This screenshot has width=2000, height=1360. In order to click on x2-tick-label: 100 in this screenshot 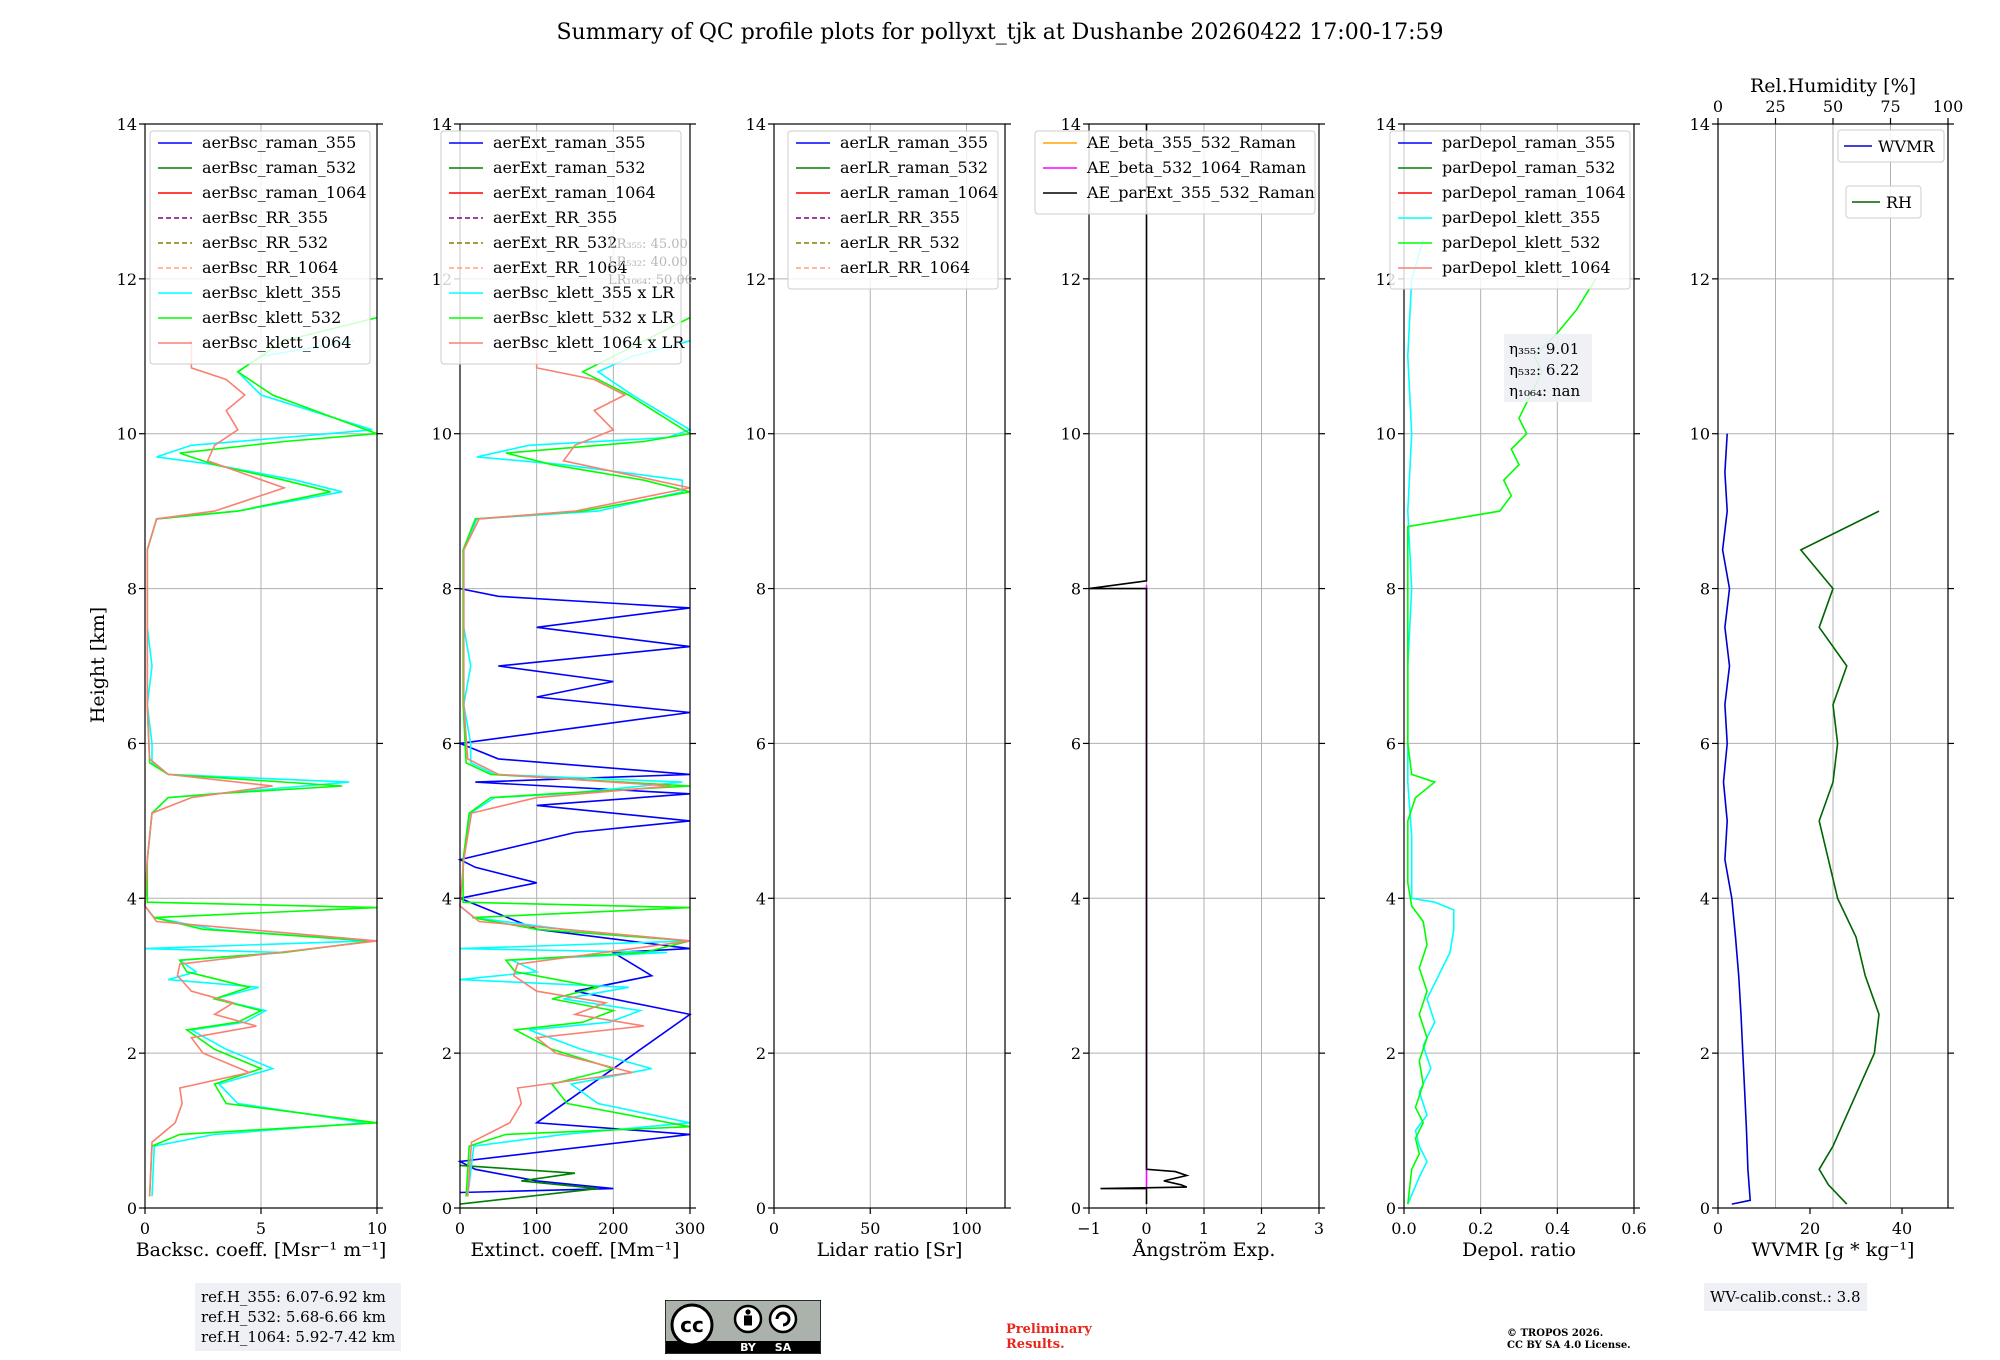, I will do `click(1948, 106)`.